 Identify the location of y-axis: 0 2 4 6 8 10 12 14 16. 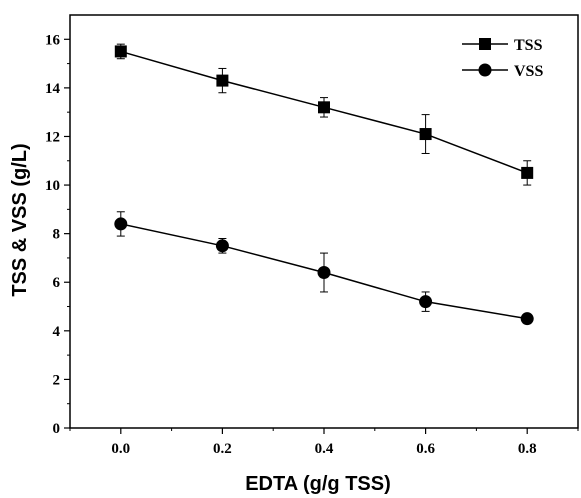
(57, 234).